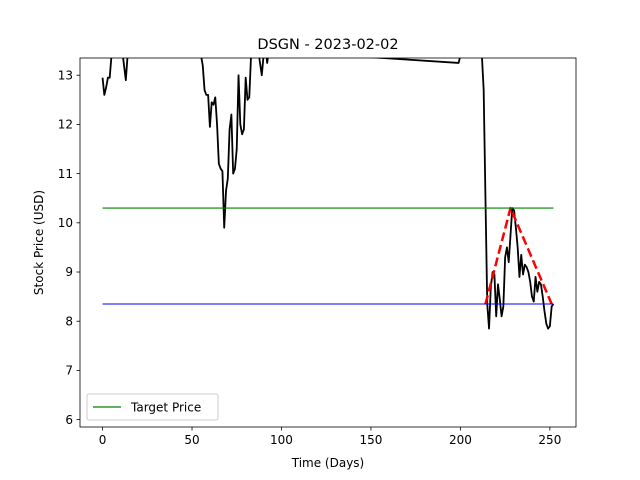 This screenshot has width=640, height=480. What do you see at coordinates (328, 463) in the screenshot?
I see `x-axis-title: Time (Days)` at bounding box center [328, 463].